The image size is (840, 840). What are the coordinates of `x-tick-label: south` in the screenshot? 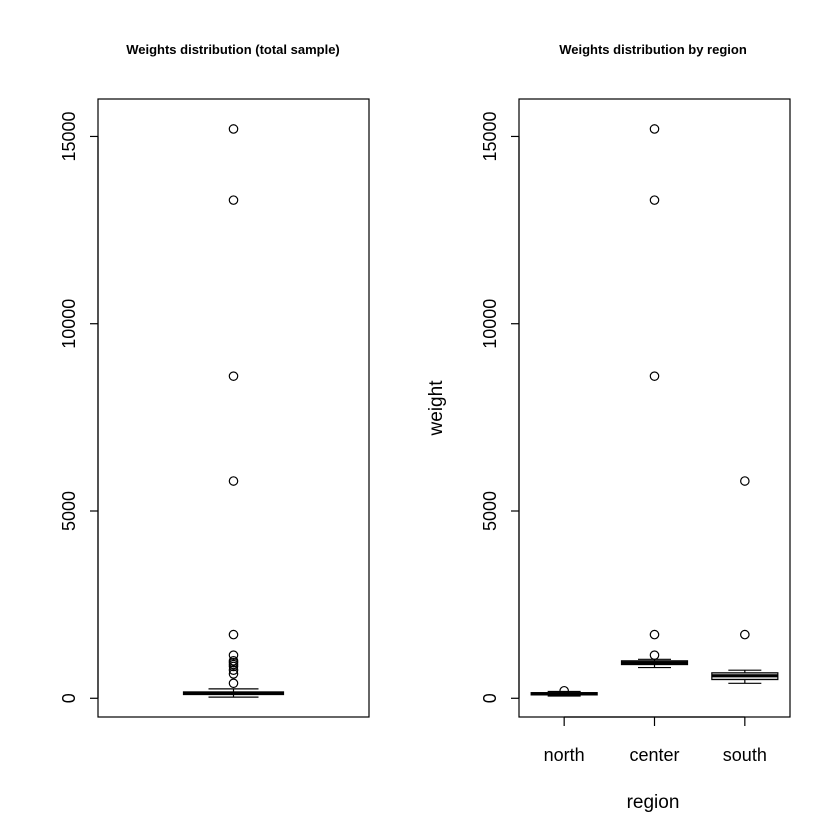 It's located at (745, 755).